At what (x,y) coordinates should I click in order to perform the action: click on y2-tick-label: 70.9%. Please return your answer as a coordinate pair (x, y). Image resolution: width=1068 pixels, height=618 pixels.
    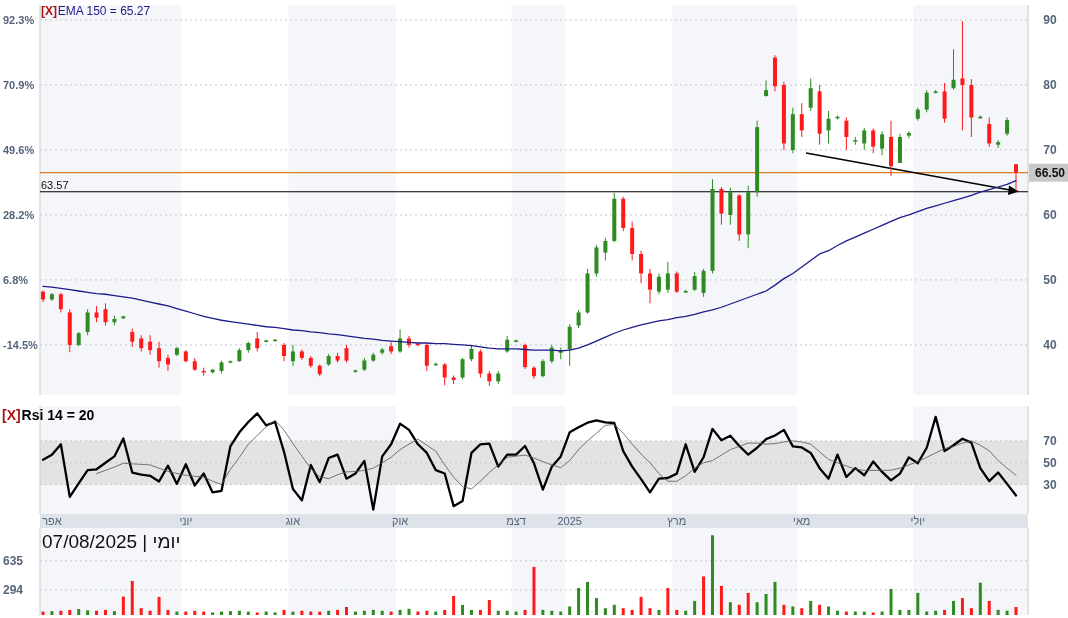
    Looking at the image, I should click on (19, 85).